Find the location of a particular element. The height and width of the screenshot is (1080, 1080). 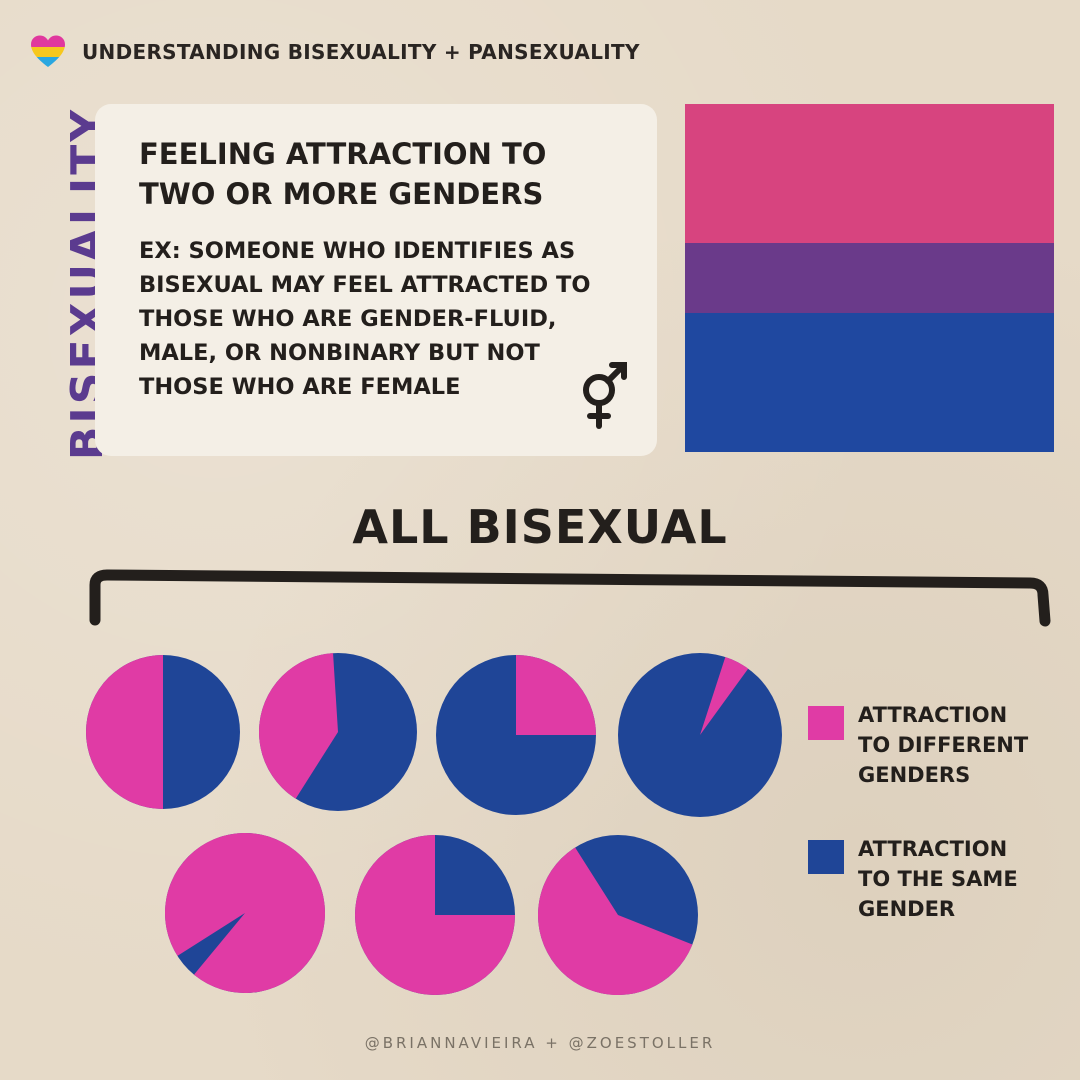

legend-same-line-1: ATTRACTION is located at coordinates (933, 849).